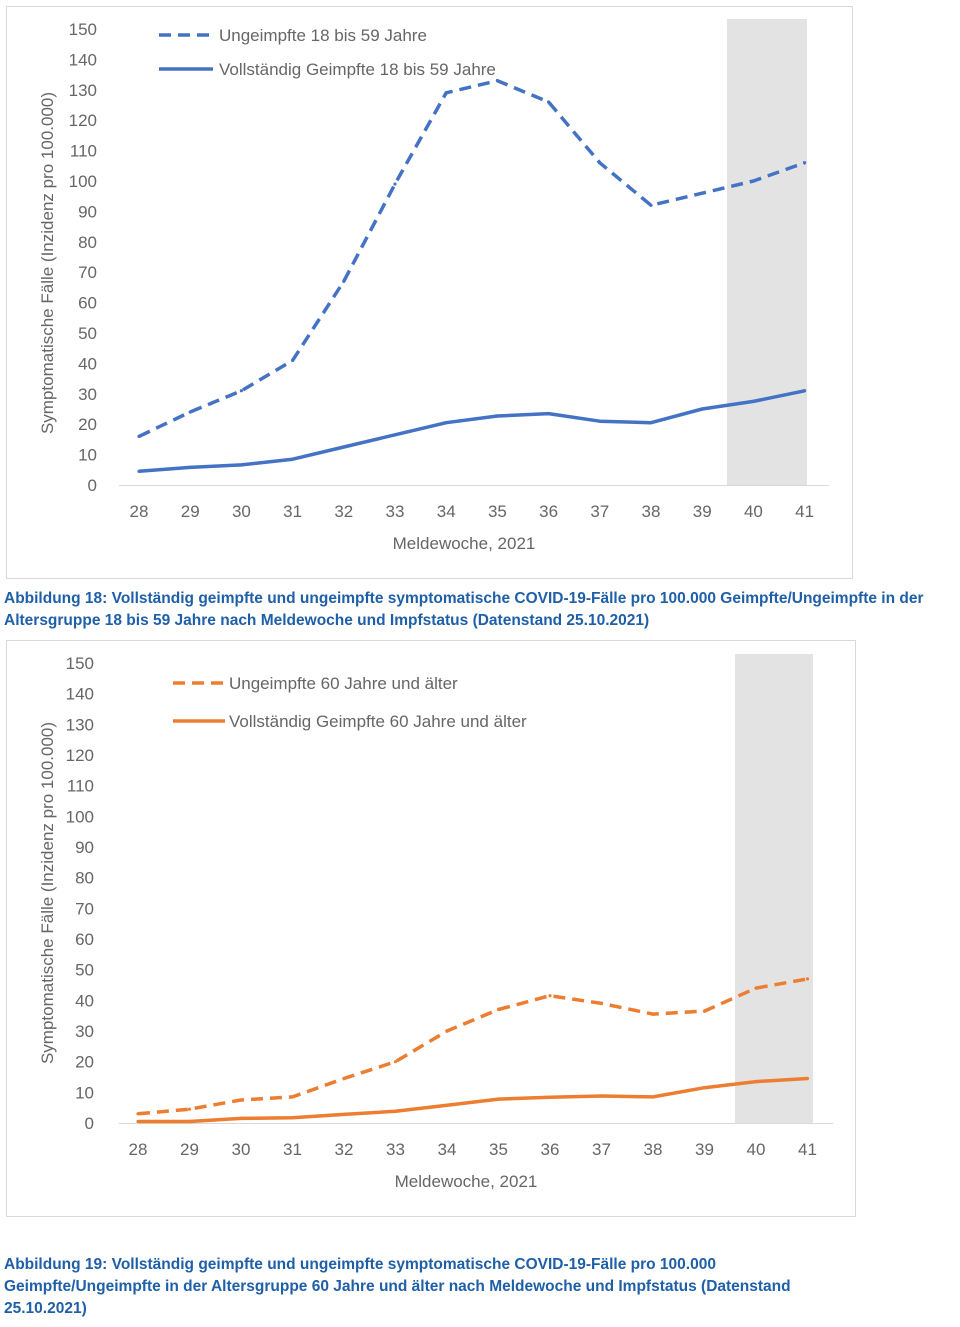 This screenshot has width=960, height=1327. I want to click on y-tick-label: 0, so click(92, 485).